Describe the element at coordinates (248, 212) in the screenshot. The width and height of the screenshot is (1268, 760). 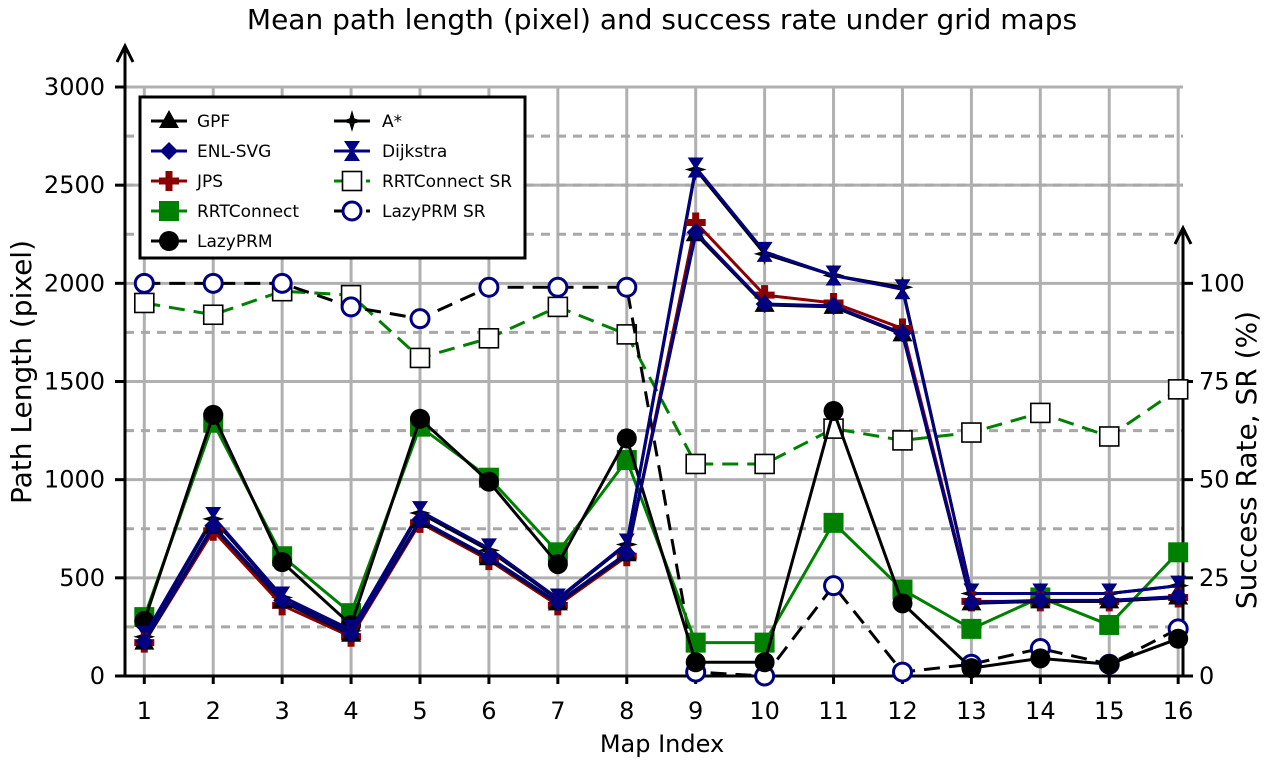
I see `legend-label: RRTConnect` at that location.